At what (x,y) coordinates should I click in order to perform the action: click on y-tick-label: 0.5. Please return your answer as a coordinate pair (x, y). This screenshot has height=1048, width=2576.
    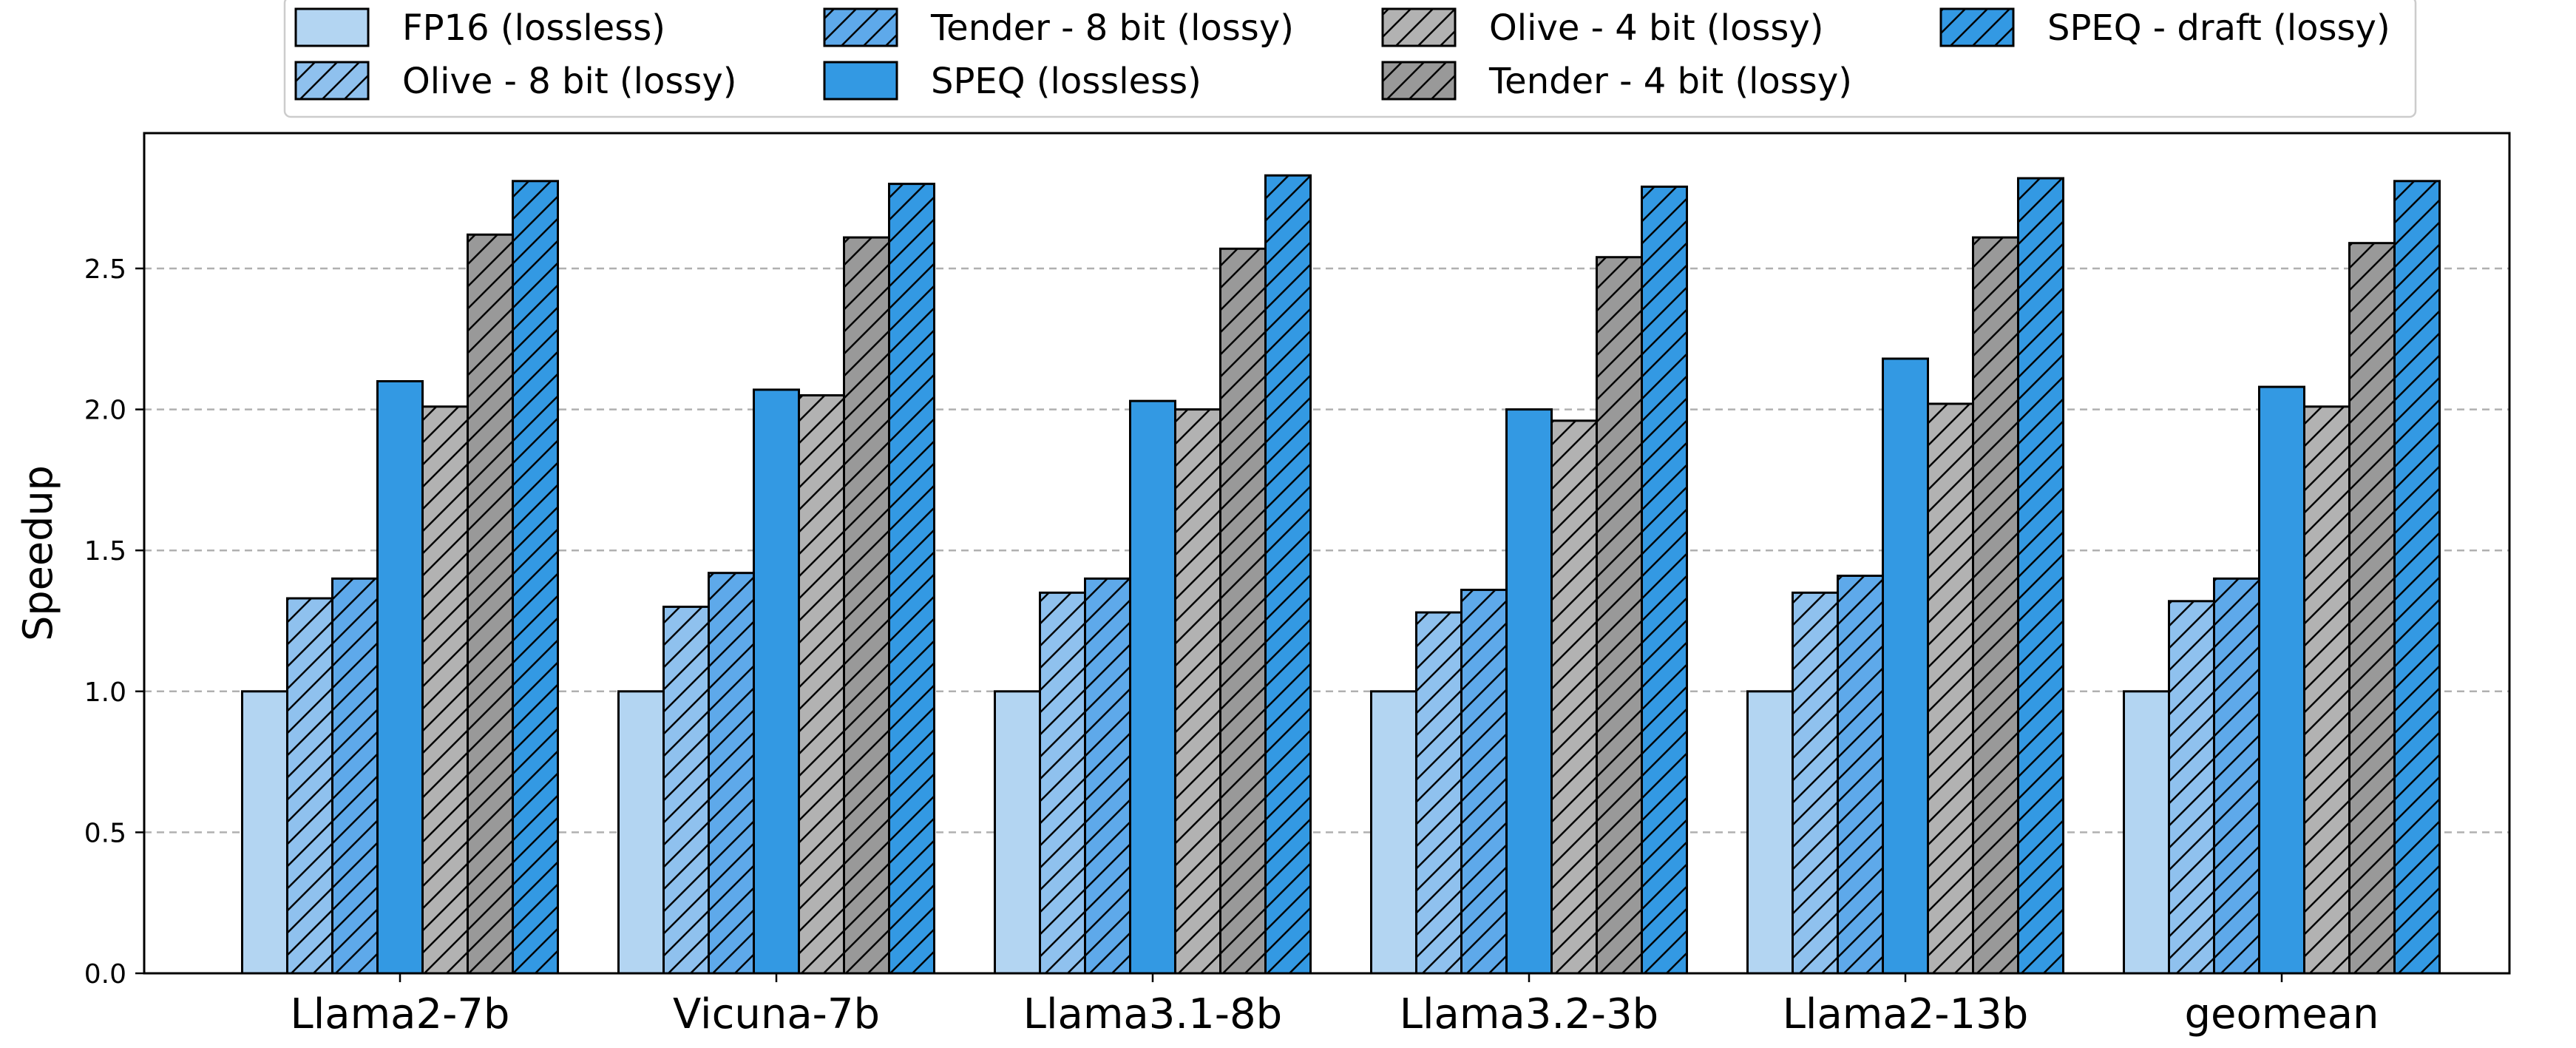
    Looking at the image, I should click on (105, 833).